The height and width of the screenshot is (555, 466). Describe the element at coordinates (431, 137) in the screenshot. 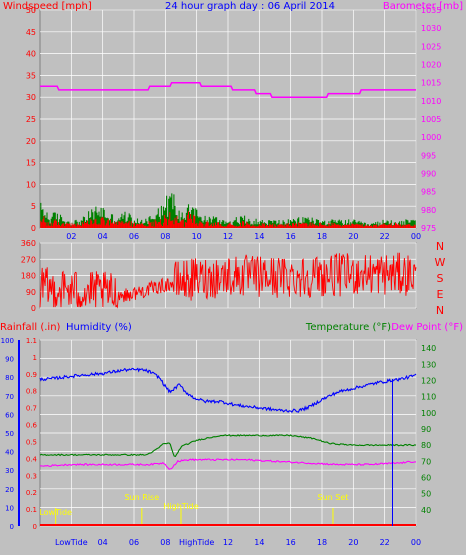

I see `baro-tick-label: 1000` at that location.